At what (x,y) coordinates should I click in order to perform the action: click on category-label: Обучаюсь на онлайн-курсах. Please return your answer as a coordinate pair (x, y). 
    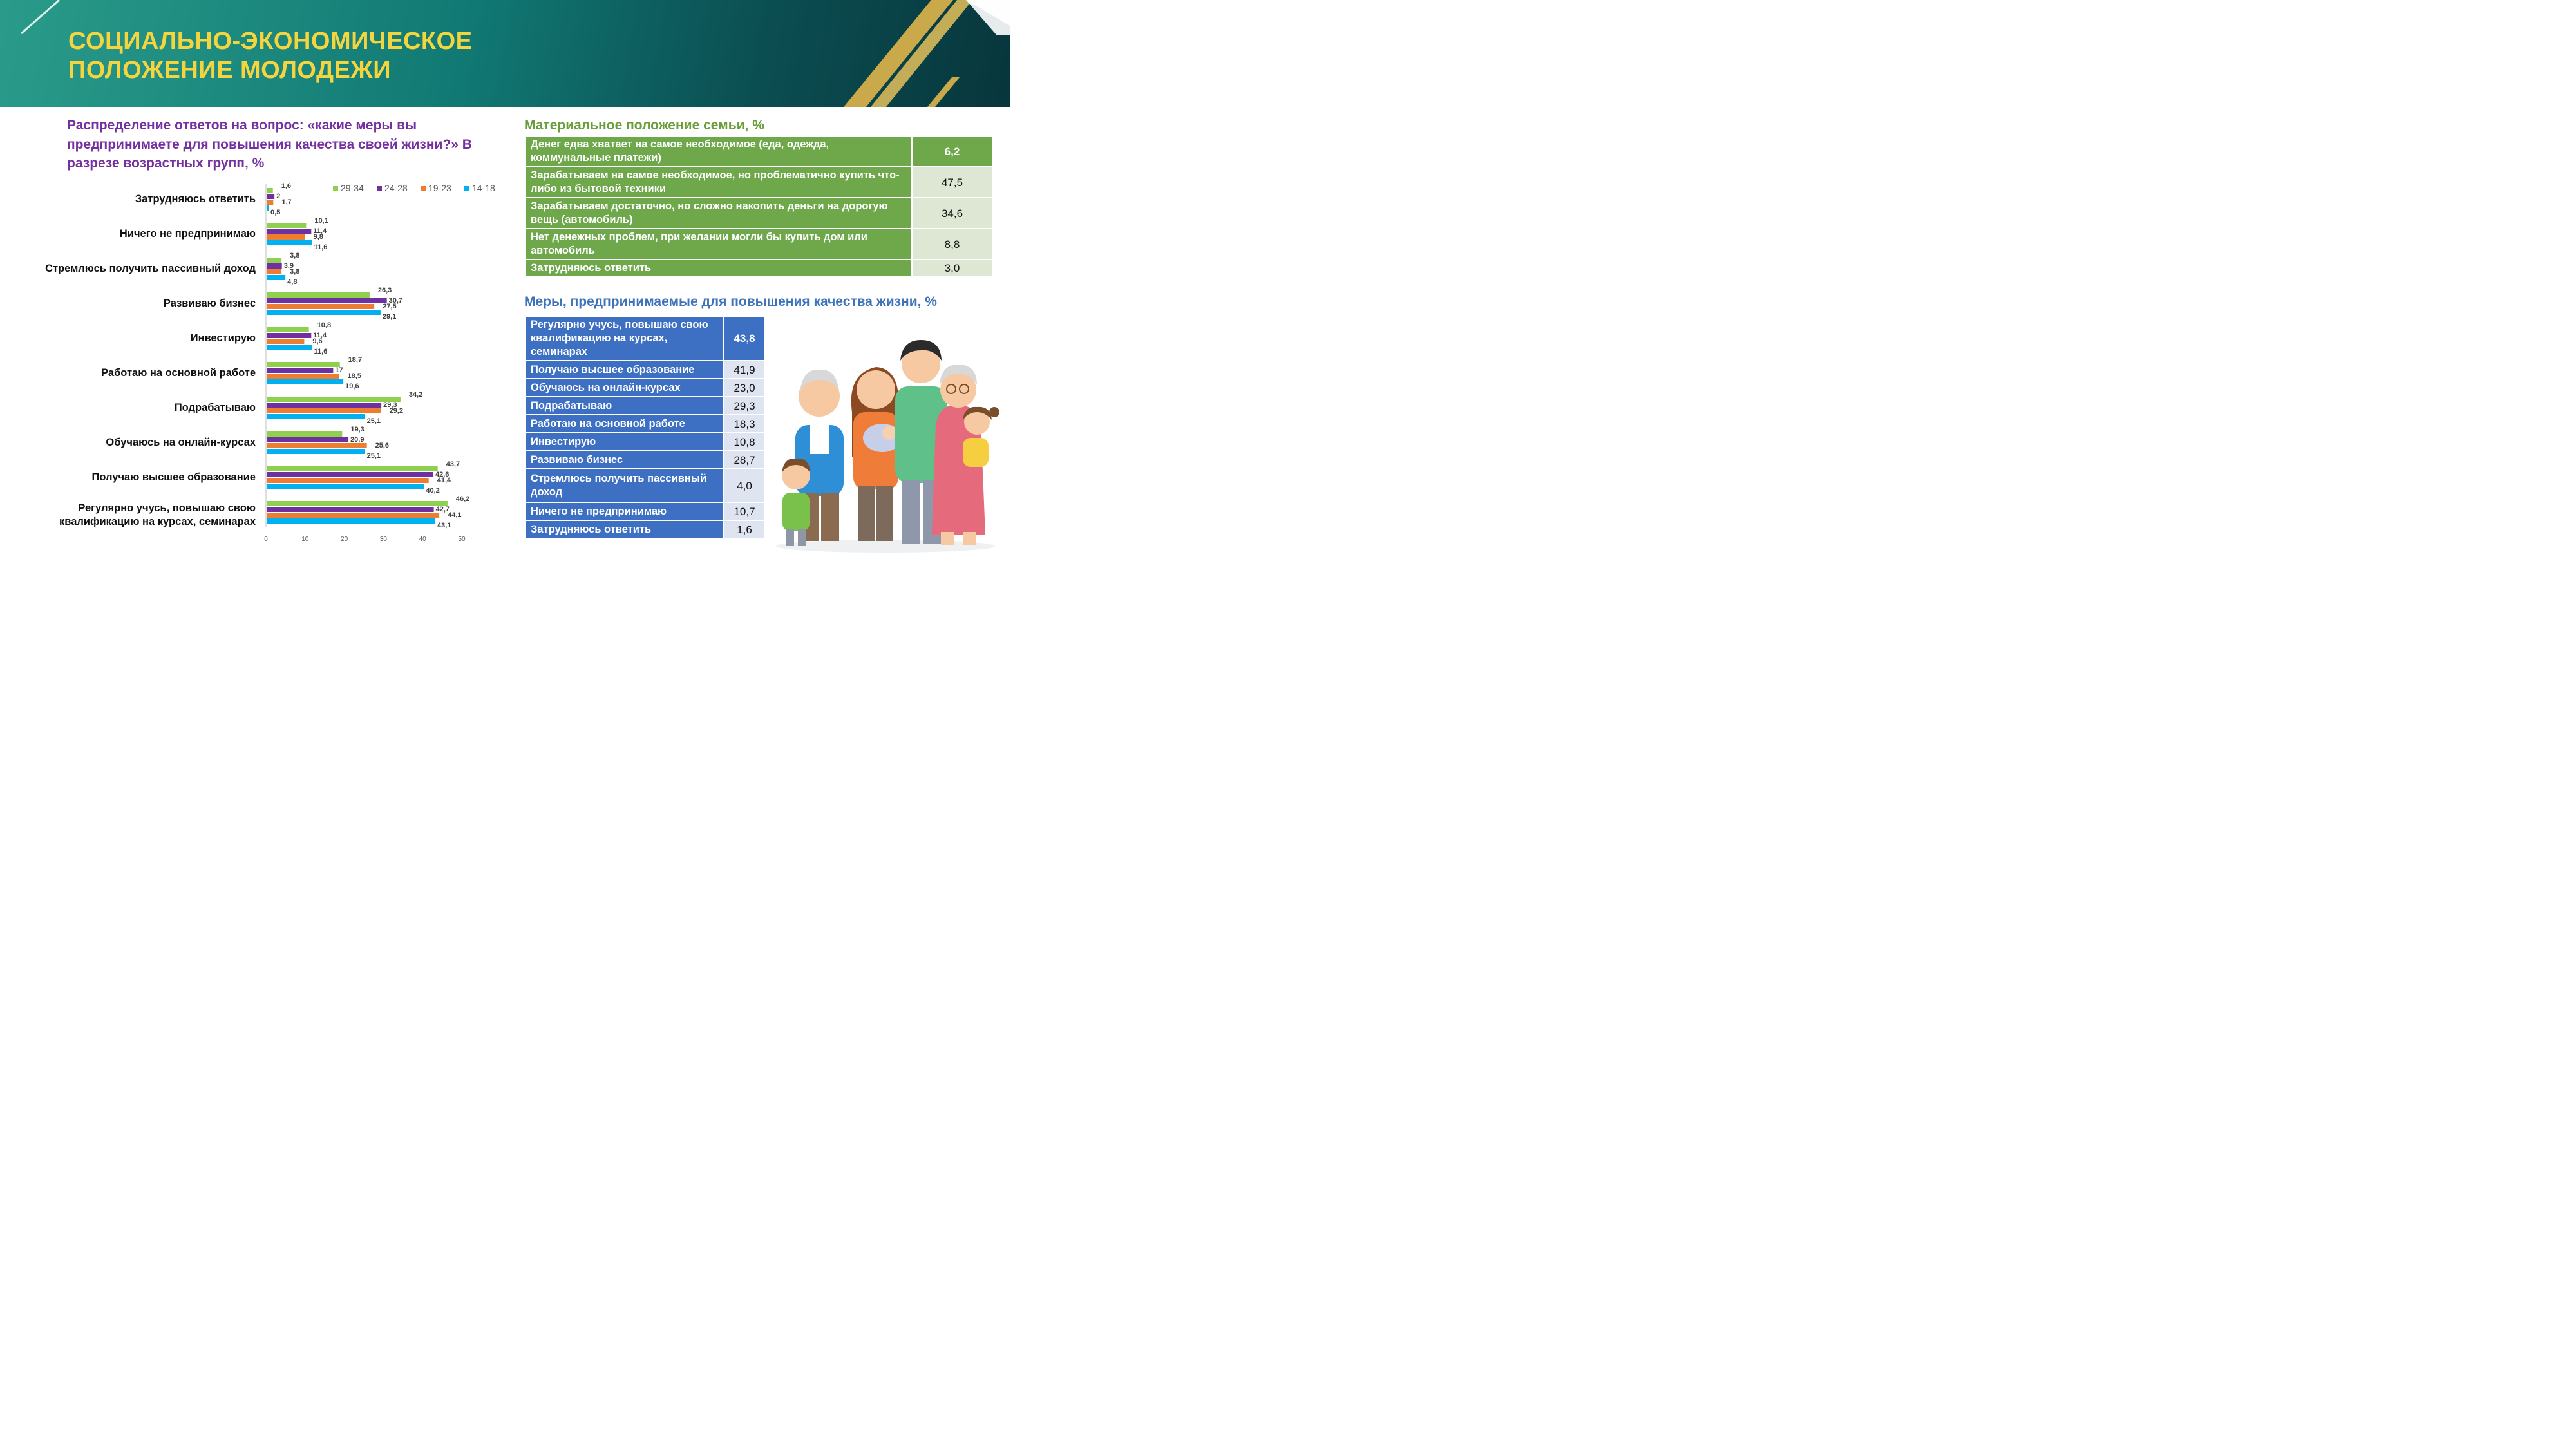
    Looking at the image, I should click on (181, 443).